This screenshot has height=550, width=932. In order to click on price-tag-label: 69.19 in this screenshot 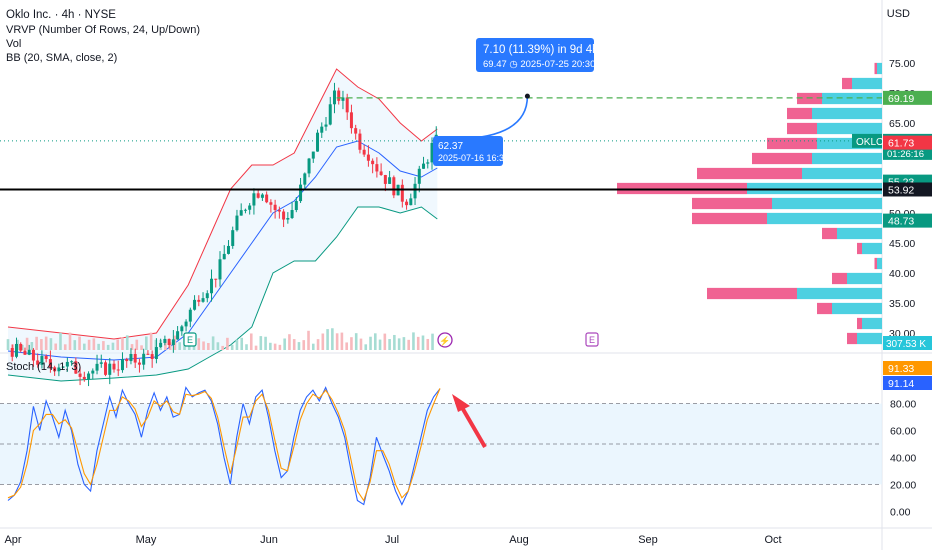, I will do `click(901, 99)`.